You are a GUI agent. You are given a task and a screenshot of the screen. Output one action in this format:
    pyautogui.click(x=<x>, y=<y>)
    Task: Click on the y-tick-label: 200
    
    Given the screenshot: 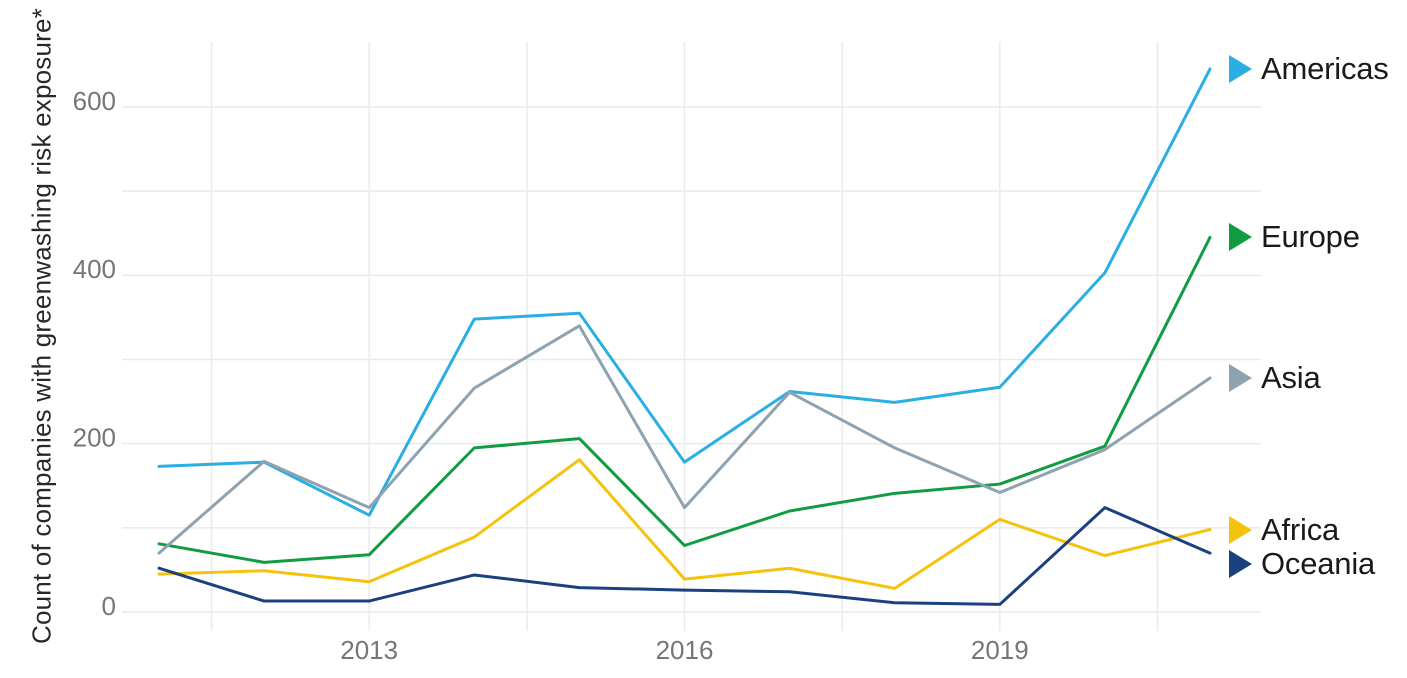 What is the action you would take?
    pyautogui.click(x=94, y=438)
    